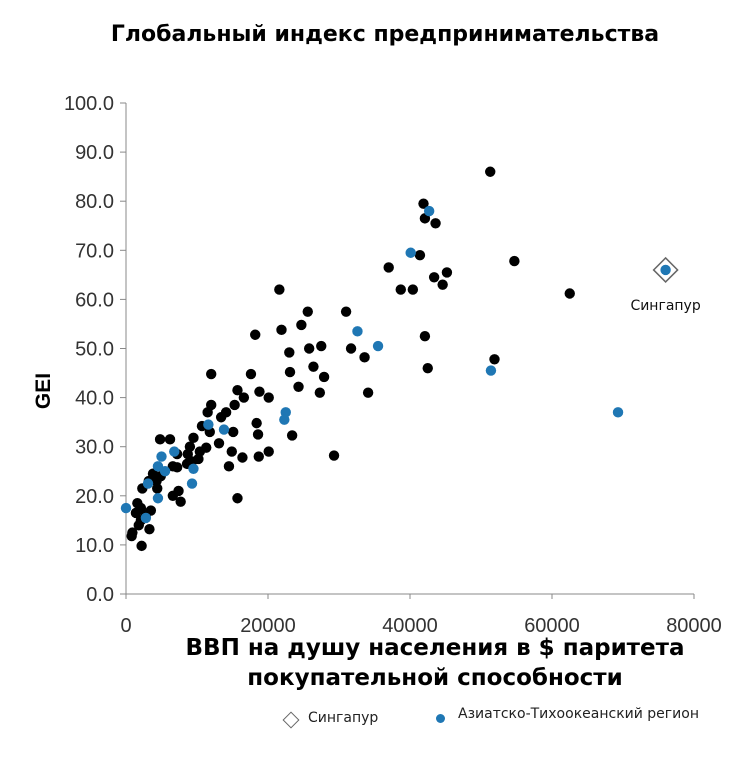 Image resolution: width=746 pixels, height=757 pixels. Describe the element at coordinates (552, 626) in the screenshot. I see `x-tick-label: 60000` at that location.